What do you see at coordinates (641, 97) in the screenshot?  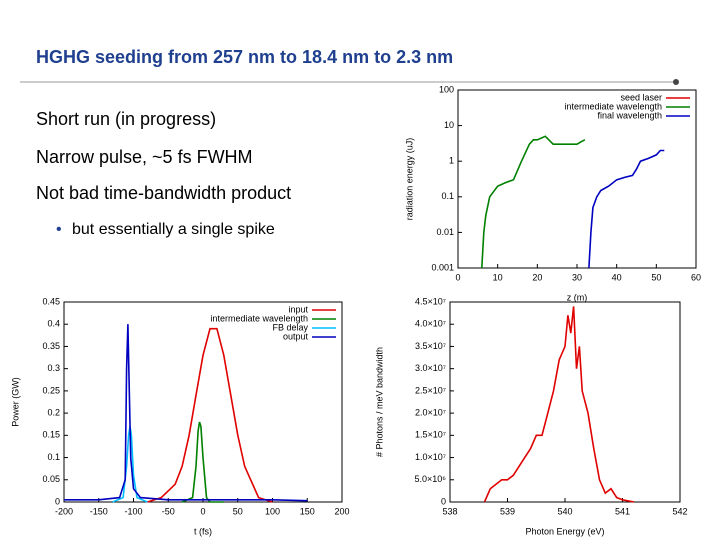 I see `legend-label: seed laser` at bounding box center [641, 97].